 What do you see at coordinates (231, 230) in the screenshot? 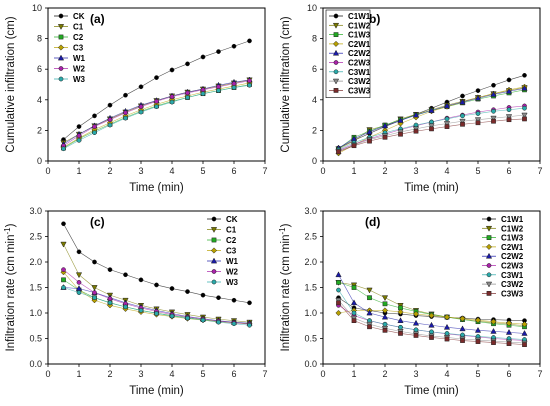
I see `legend-label-c-C1: C1` at bounding box center [231, 230].